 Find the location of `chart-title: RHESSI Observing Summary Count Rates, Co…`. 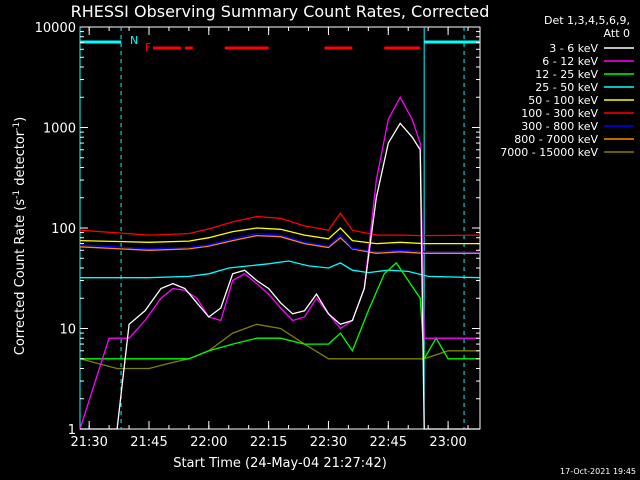

chart-title: RHESSI Observing Summary Count Rates, Co… is located at coordinates (280, 11).